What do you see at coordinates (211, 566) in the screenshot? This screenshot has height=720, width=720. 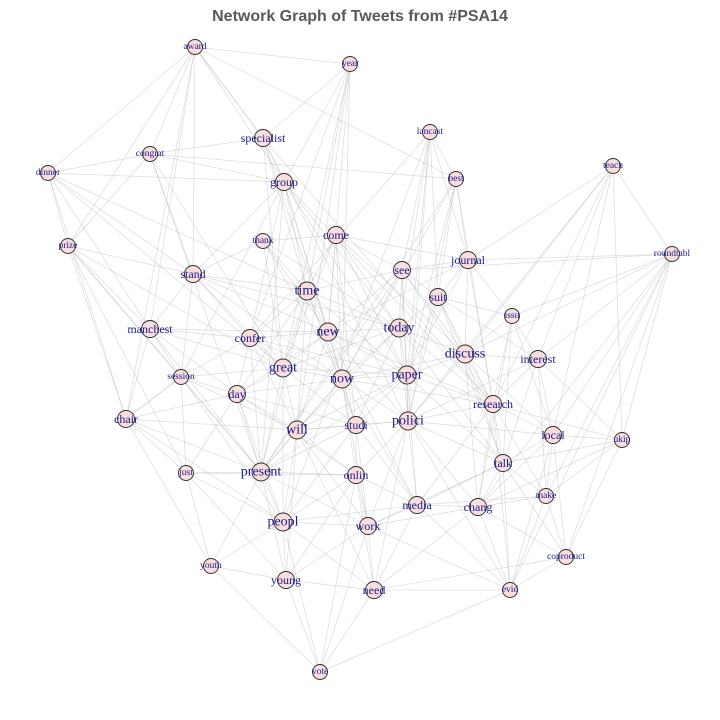 I see `node-label: youth` at bounding box center [211, 566].